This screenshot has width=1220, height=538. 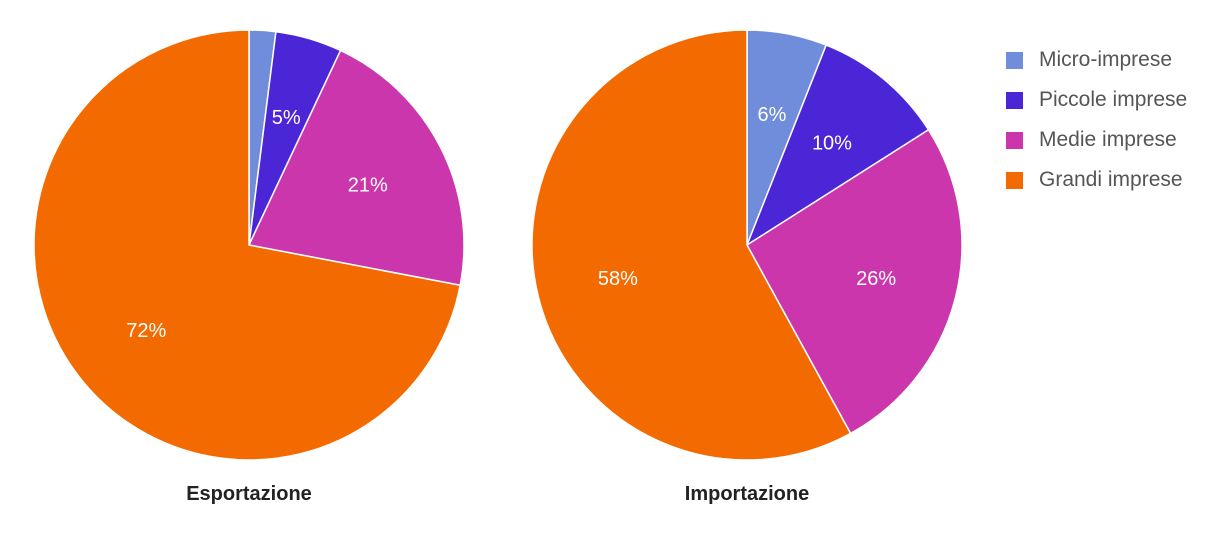 I want to click on legend-label: Micro-imprese, so click(x=1106, y=59).